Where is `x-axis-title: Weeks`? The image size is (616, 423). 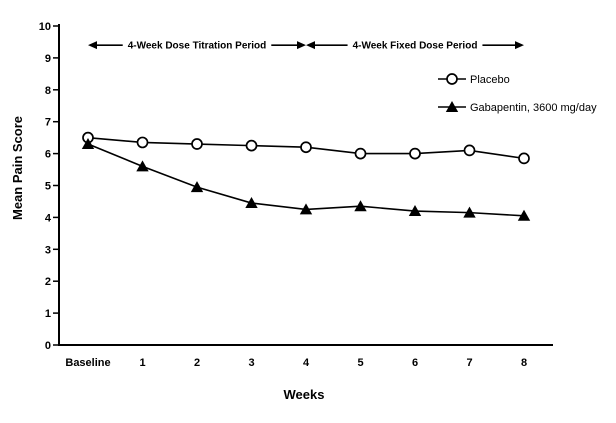 x-axis-title: Weeks is located at coordinates (304, 394).